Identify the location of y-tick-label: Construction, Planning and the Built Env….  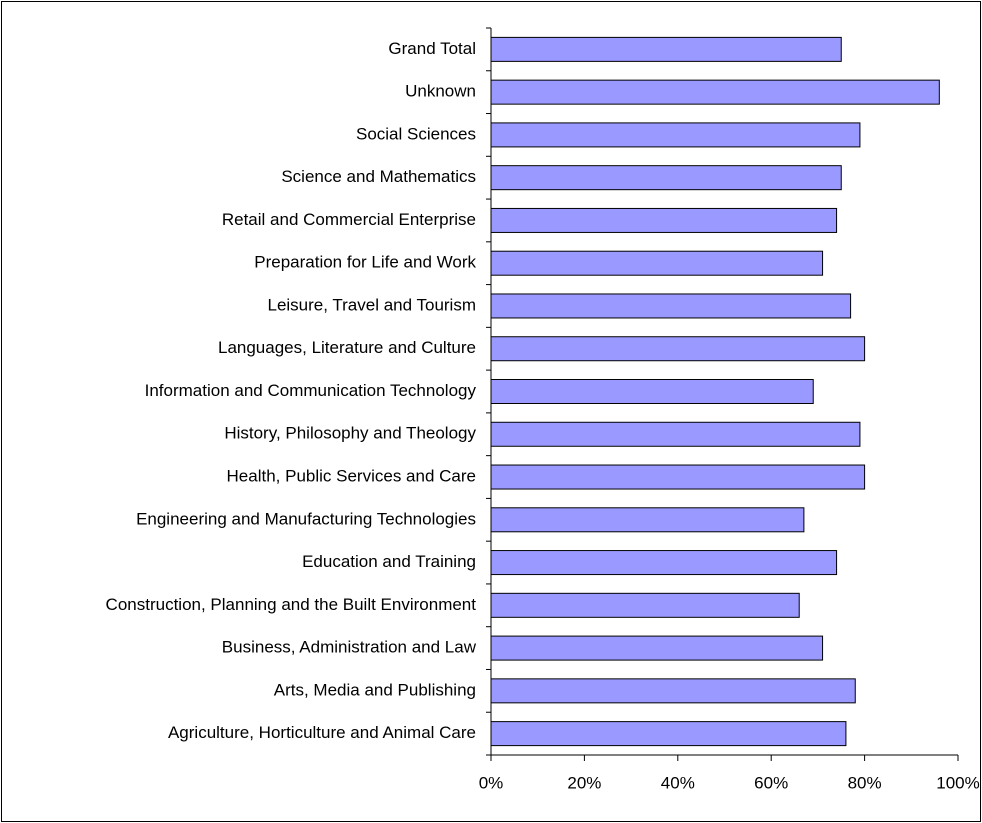
(291, 604).